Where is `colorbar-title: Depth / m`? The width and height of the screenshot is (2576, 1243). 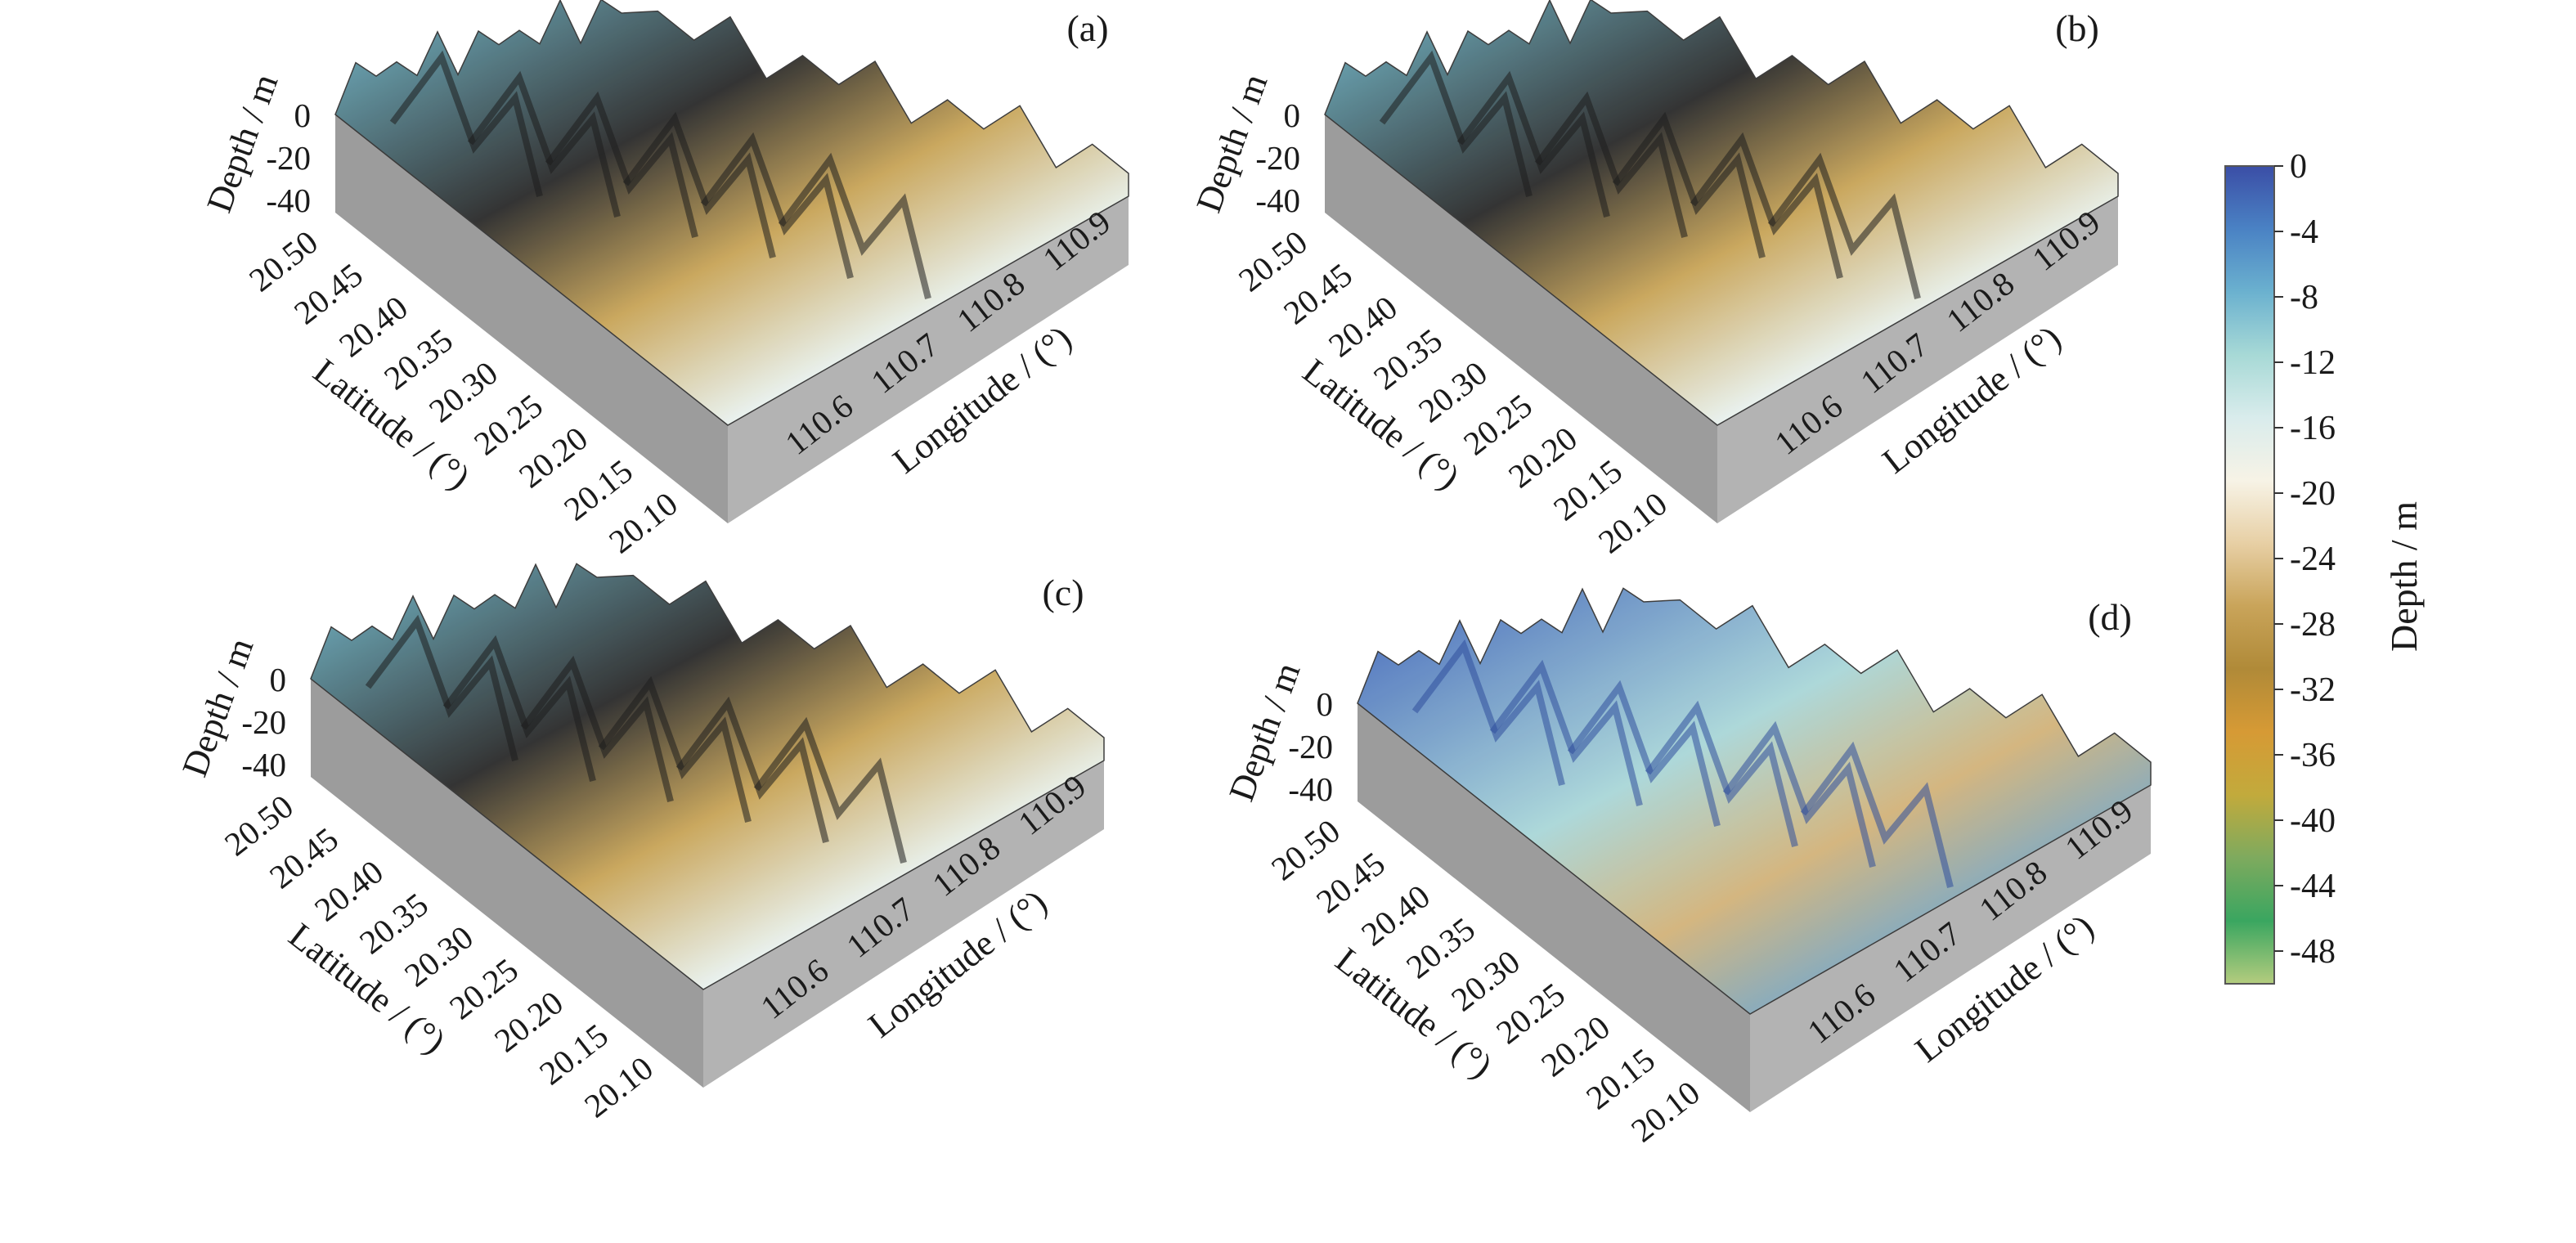
colorbar-title: Depth / m is located at coordinates (2404, 576).